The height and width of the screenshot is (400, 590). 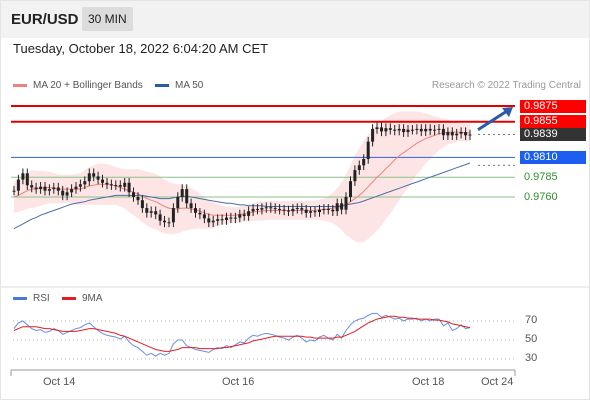 What do you see at coordinates (507, 112) in the screenshot?
I see `forecast-arrow-head` at bounding box center [507, 112].